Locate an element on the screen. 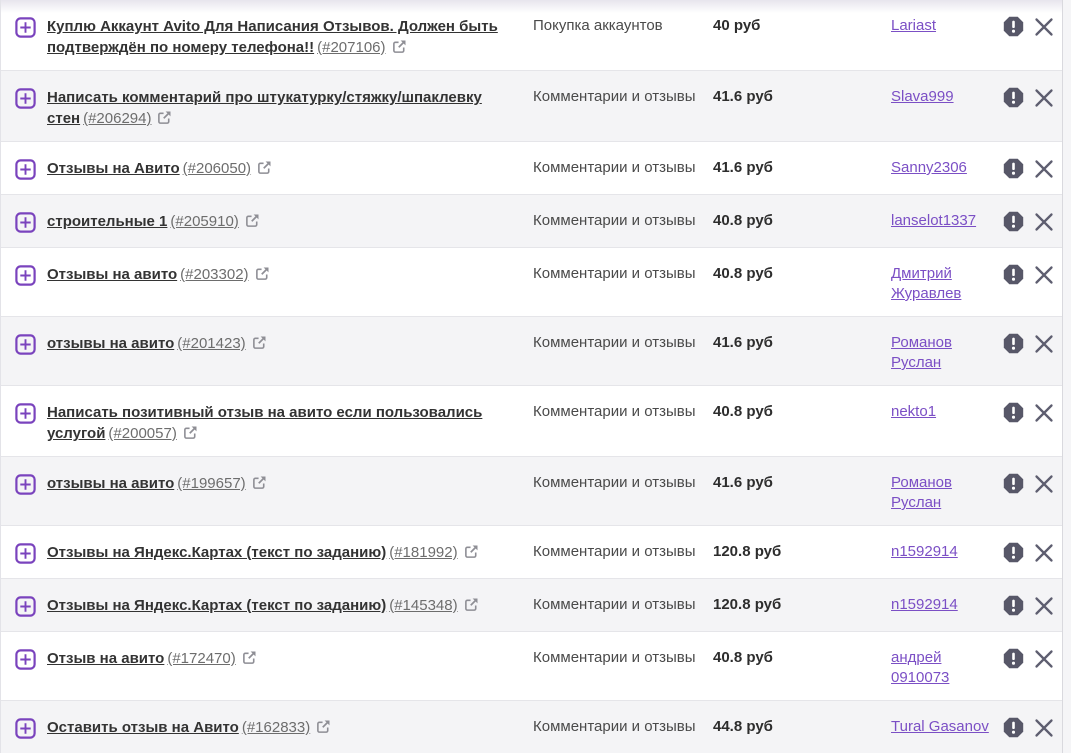  category-cell: Комментарии и отзывы is located at coordinates (614, 220).